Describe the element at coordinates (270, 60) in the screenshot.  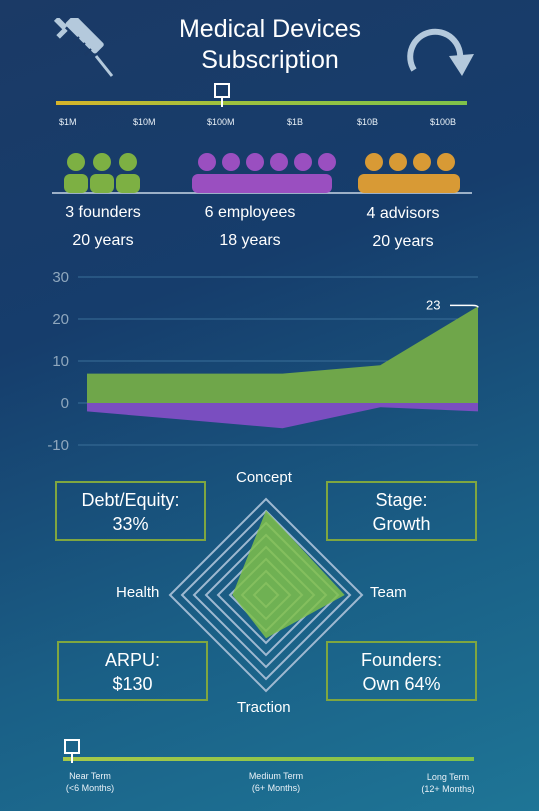
I see `title-line-2: Subscription` at that location.